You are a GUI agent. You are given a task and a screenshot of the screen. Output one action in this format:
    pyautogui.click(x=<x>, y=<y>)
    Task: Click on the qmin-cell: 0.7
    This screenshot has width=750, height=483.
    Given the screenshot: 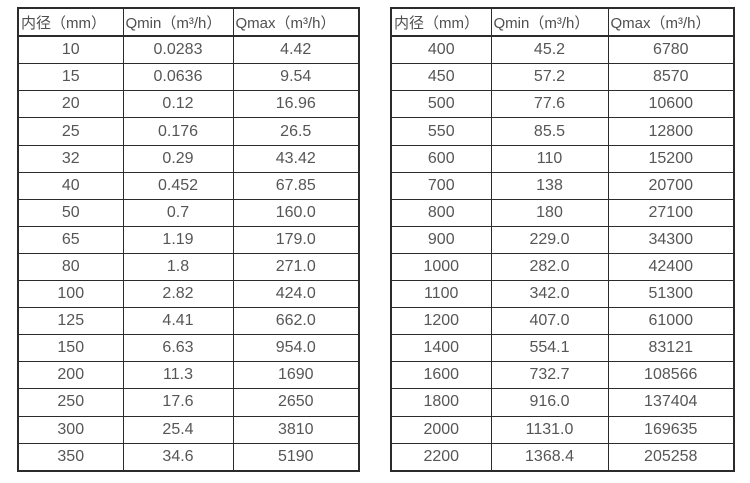 What is the action you would take?
    pyautogui.click(x=178, y=212)
    